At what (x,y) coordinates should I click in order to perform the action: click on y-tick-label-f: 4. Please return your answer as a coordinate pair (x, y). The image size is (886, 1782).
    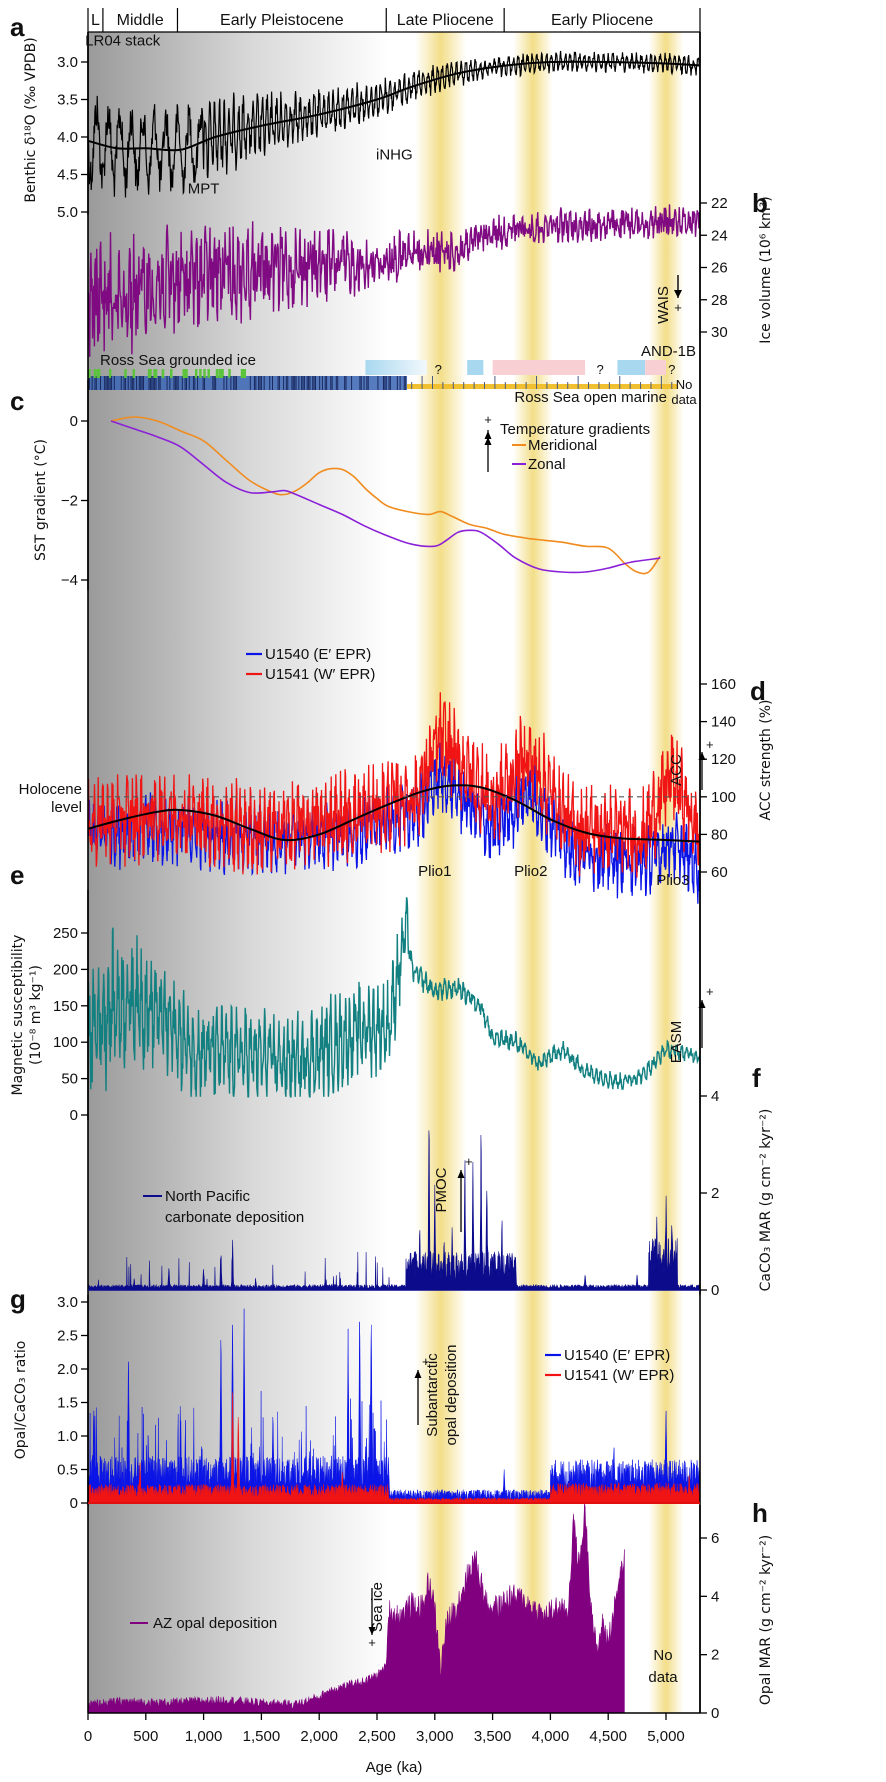
    Looking at the image, I should click on (715, 1096).